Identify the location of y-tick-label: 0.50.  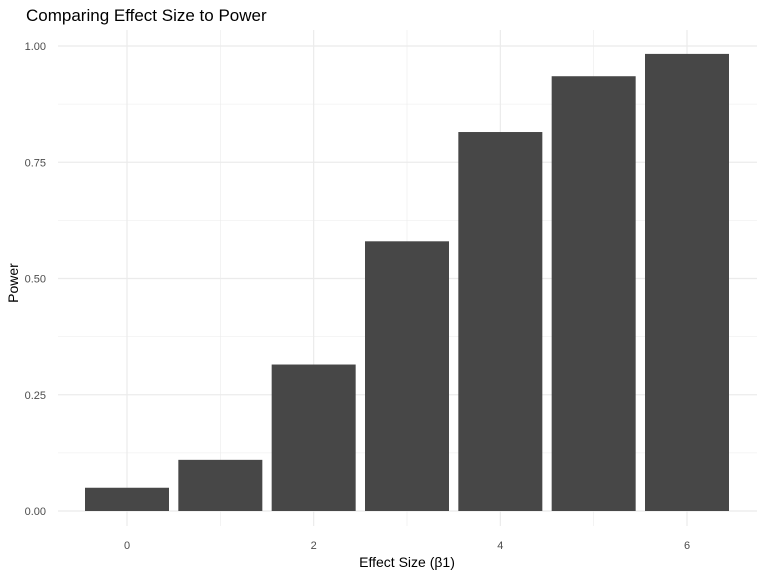
(35, 280).